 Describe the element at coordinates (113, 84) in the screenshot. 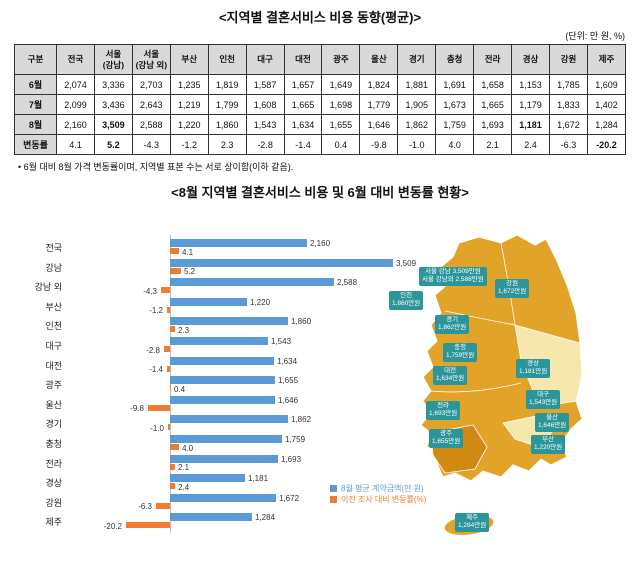

I see `table-cell: 3,336` at that location.